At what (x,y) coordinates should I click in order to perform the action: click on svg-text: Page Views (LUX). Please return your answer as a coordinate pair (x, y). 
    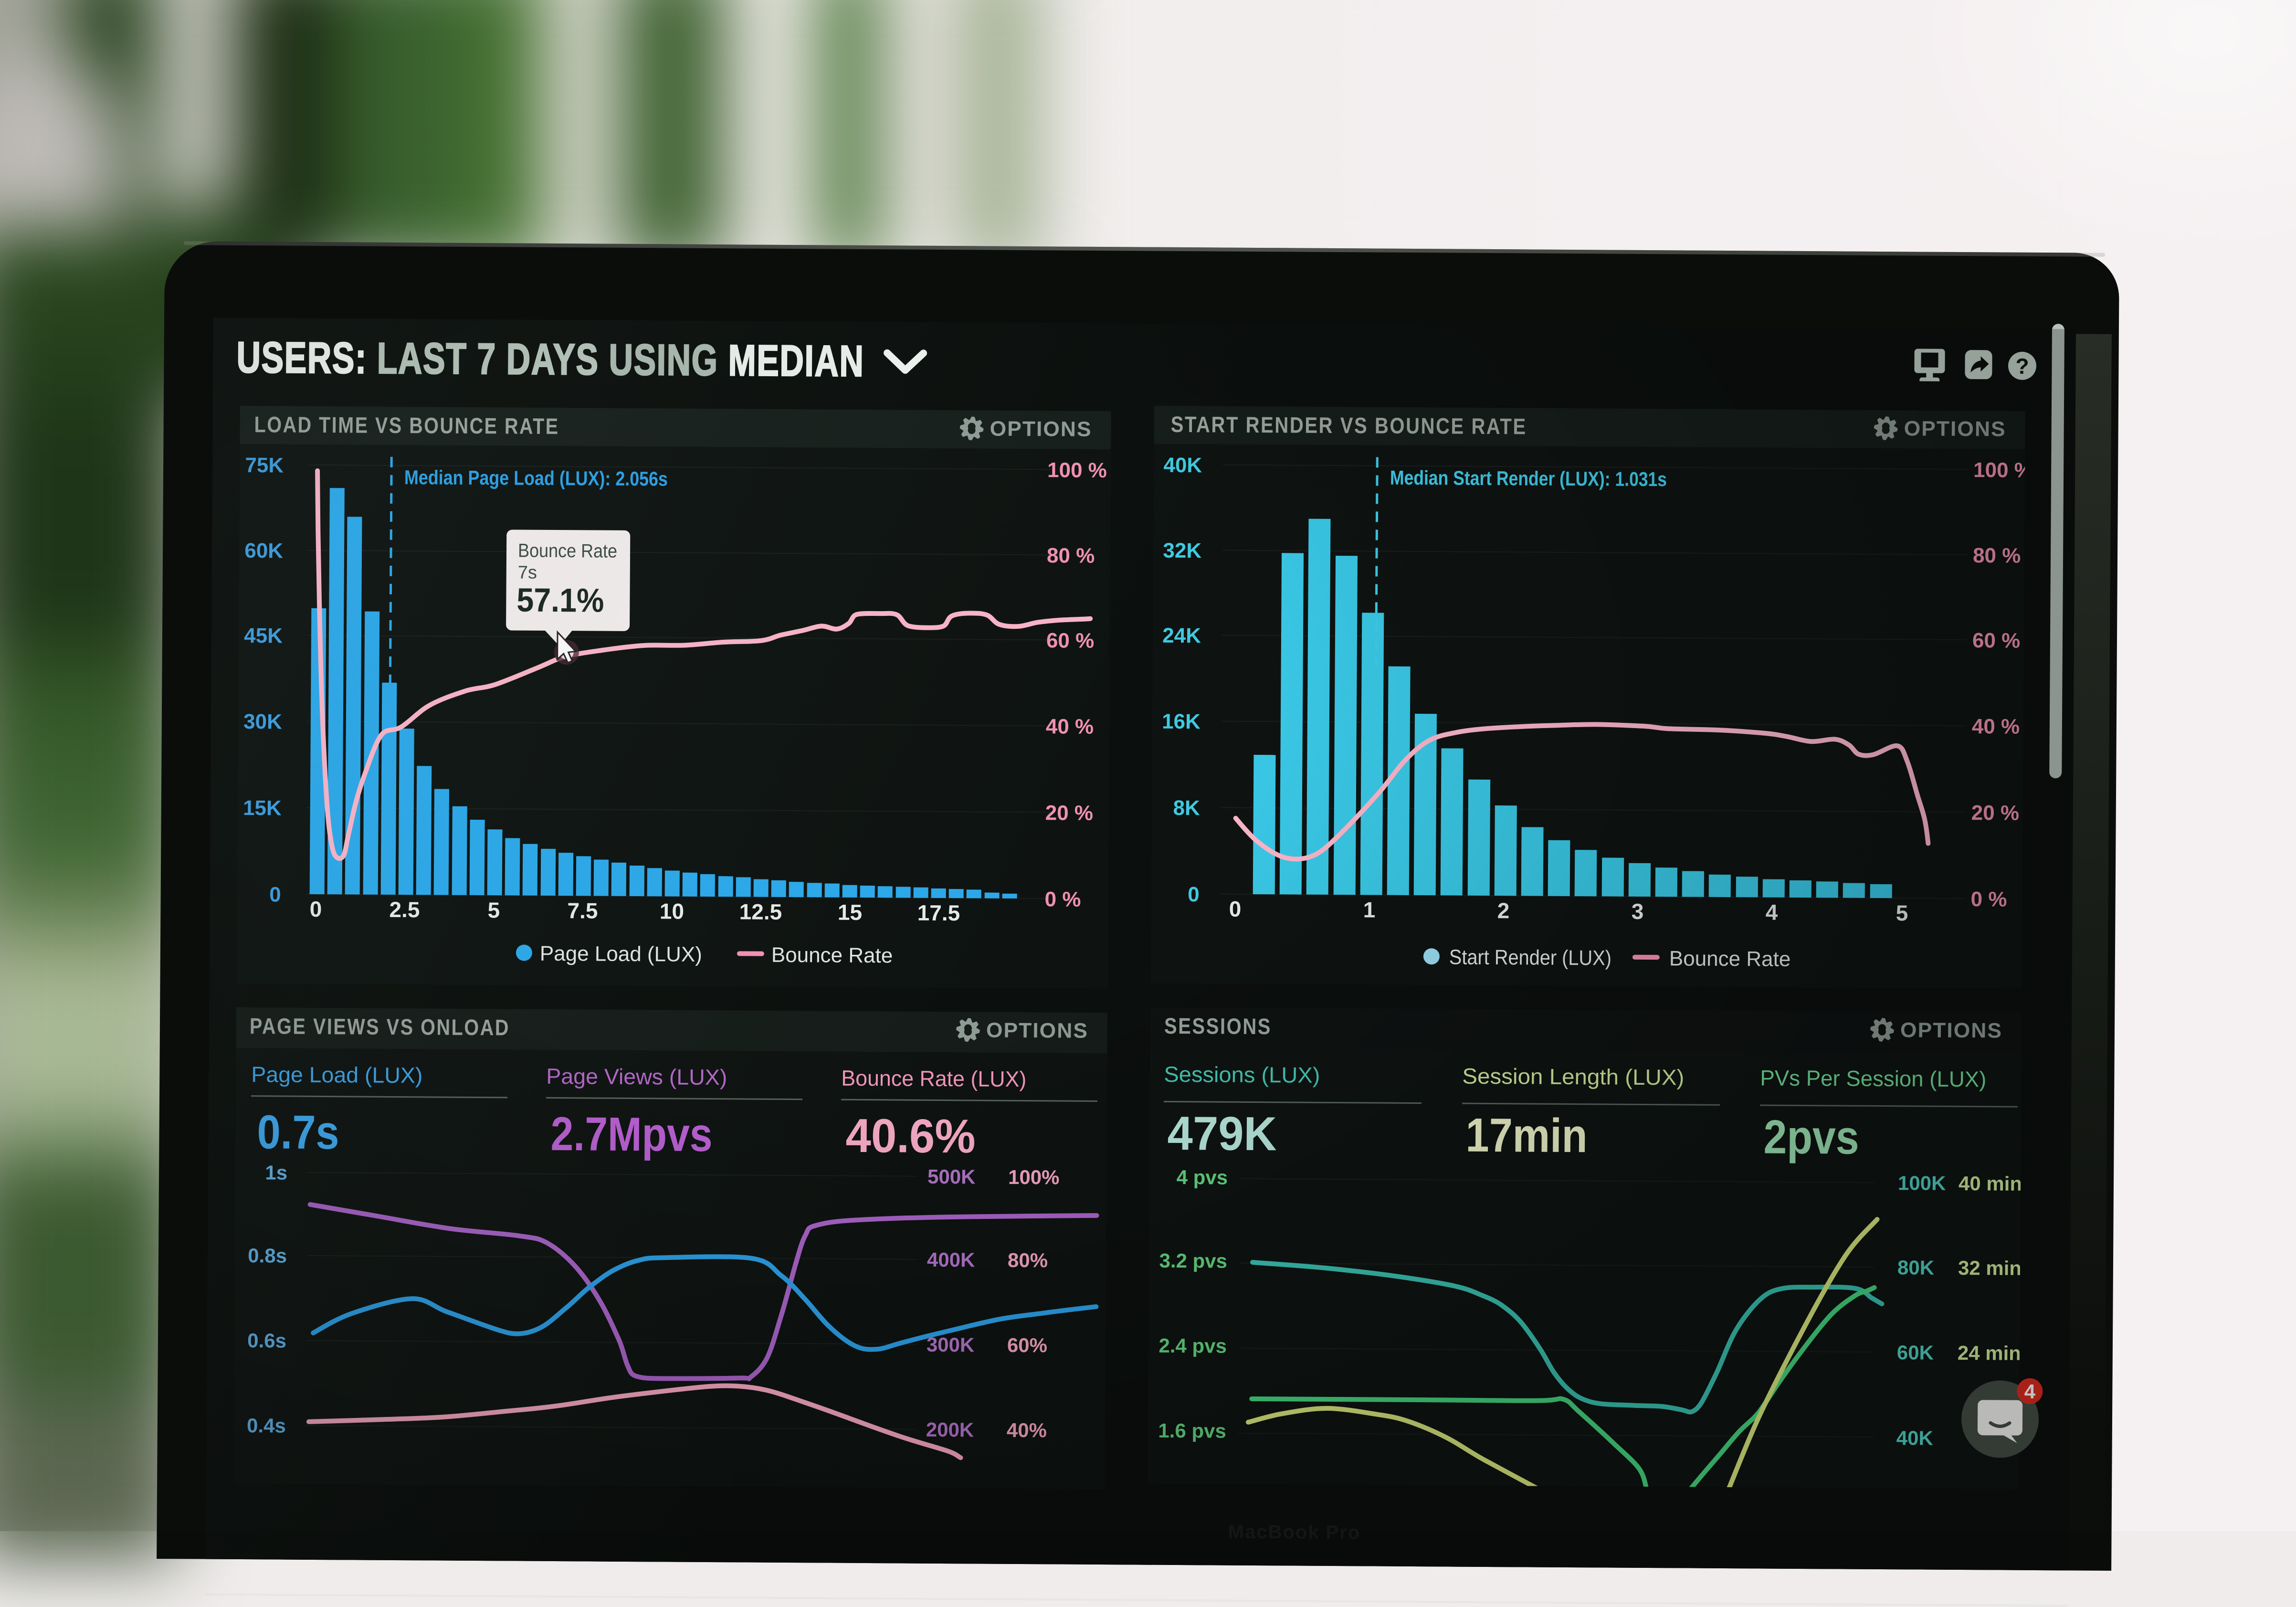
    Looking at the image, I should click on (637, 1077).